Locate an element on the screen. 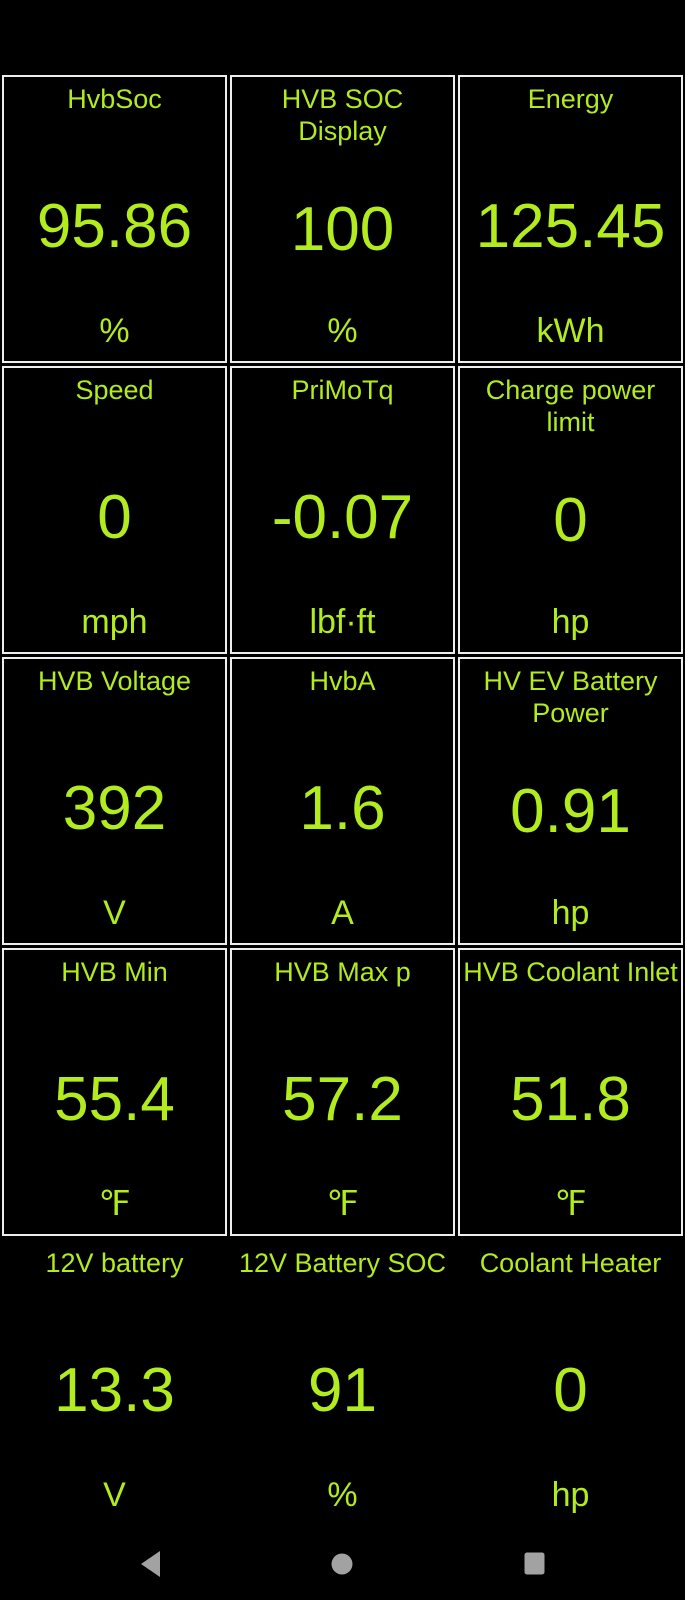 This screenshot has width=685, height=1600. gauge-cell: Energy 125.45 kWh is located at coordinates (570, 219).